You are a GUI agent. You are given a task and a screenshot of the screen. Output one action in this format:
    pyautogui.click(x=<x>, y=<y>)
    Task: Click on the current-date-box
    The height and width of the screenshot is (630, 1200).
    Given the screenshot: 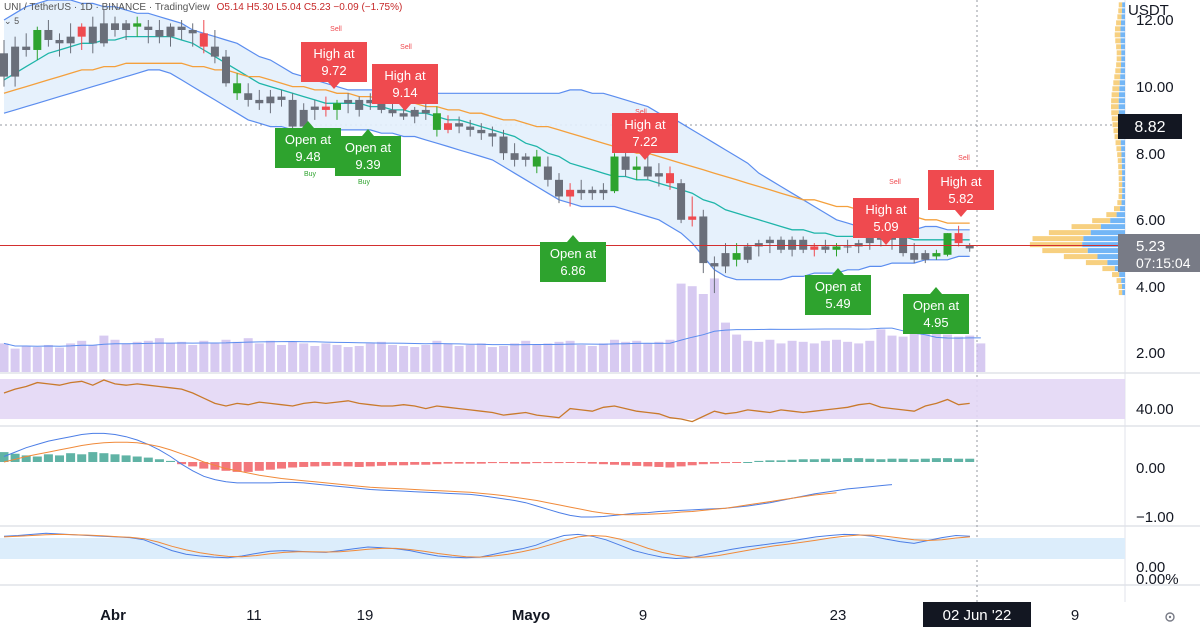 What is the action you would take?
    pyautogui.click(x=977, y=614)
    